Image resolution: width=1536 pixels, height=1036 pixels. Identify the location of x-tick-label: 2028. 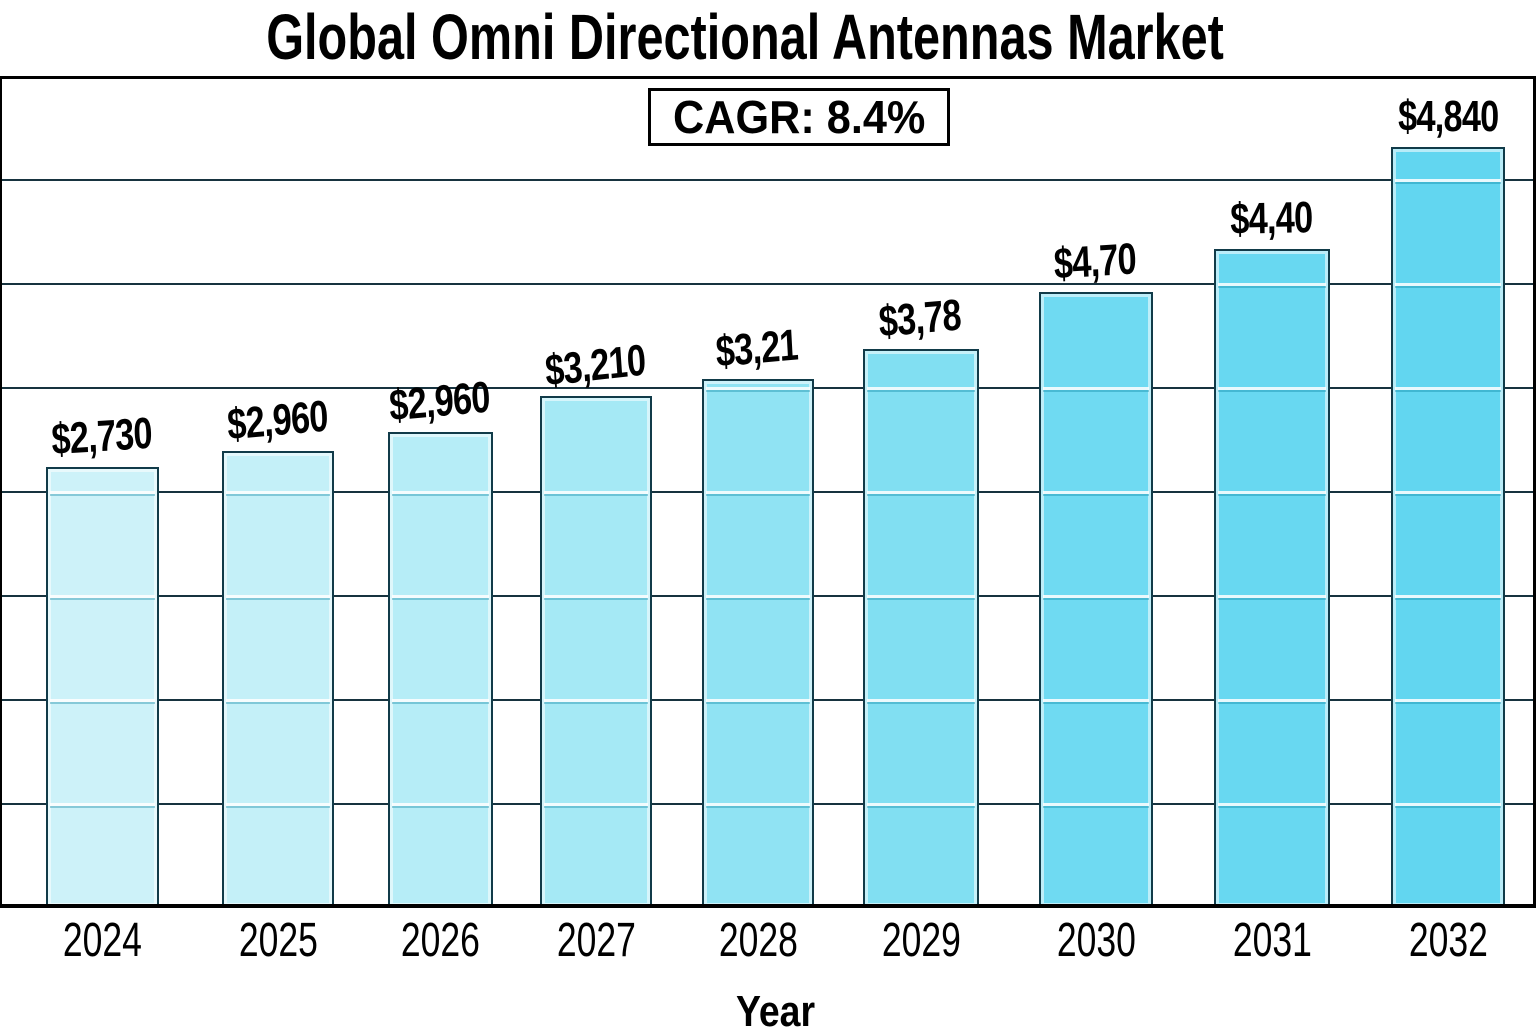
(758, 940).